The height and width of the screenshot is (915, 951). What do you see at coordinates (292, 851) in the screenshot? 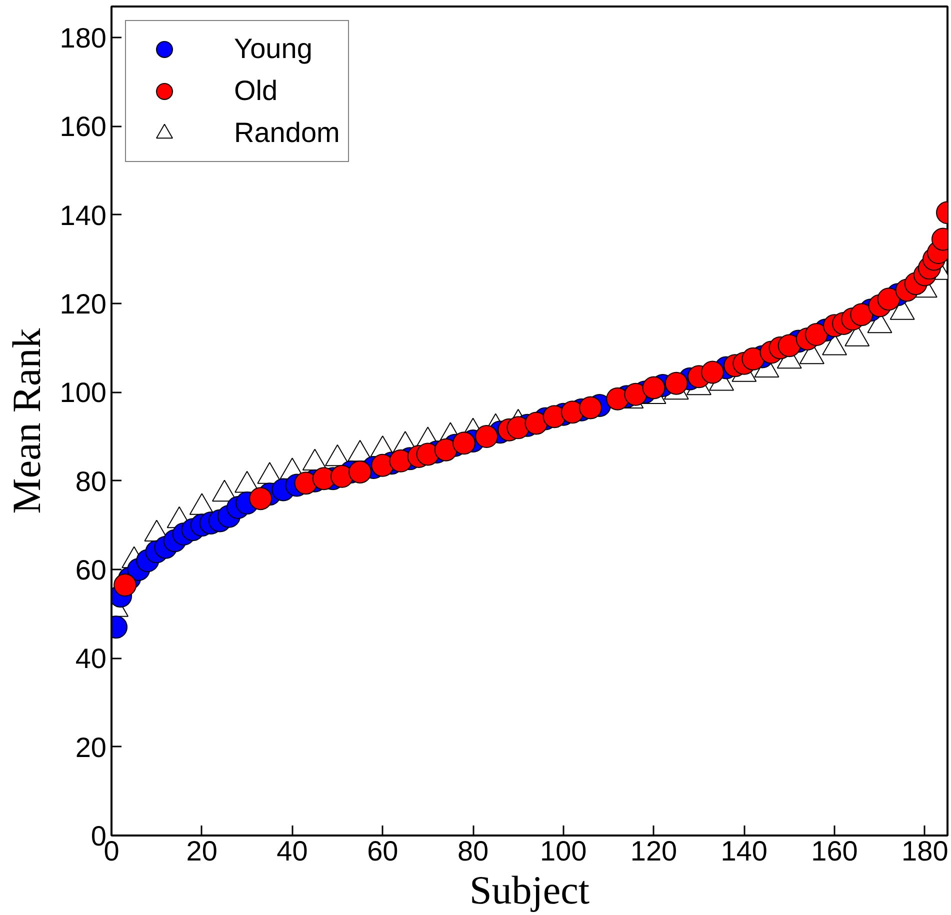
I see `x-tick-label: 40` at bounding box center [292, 851].